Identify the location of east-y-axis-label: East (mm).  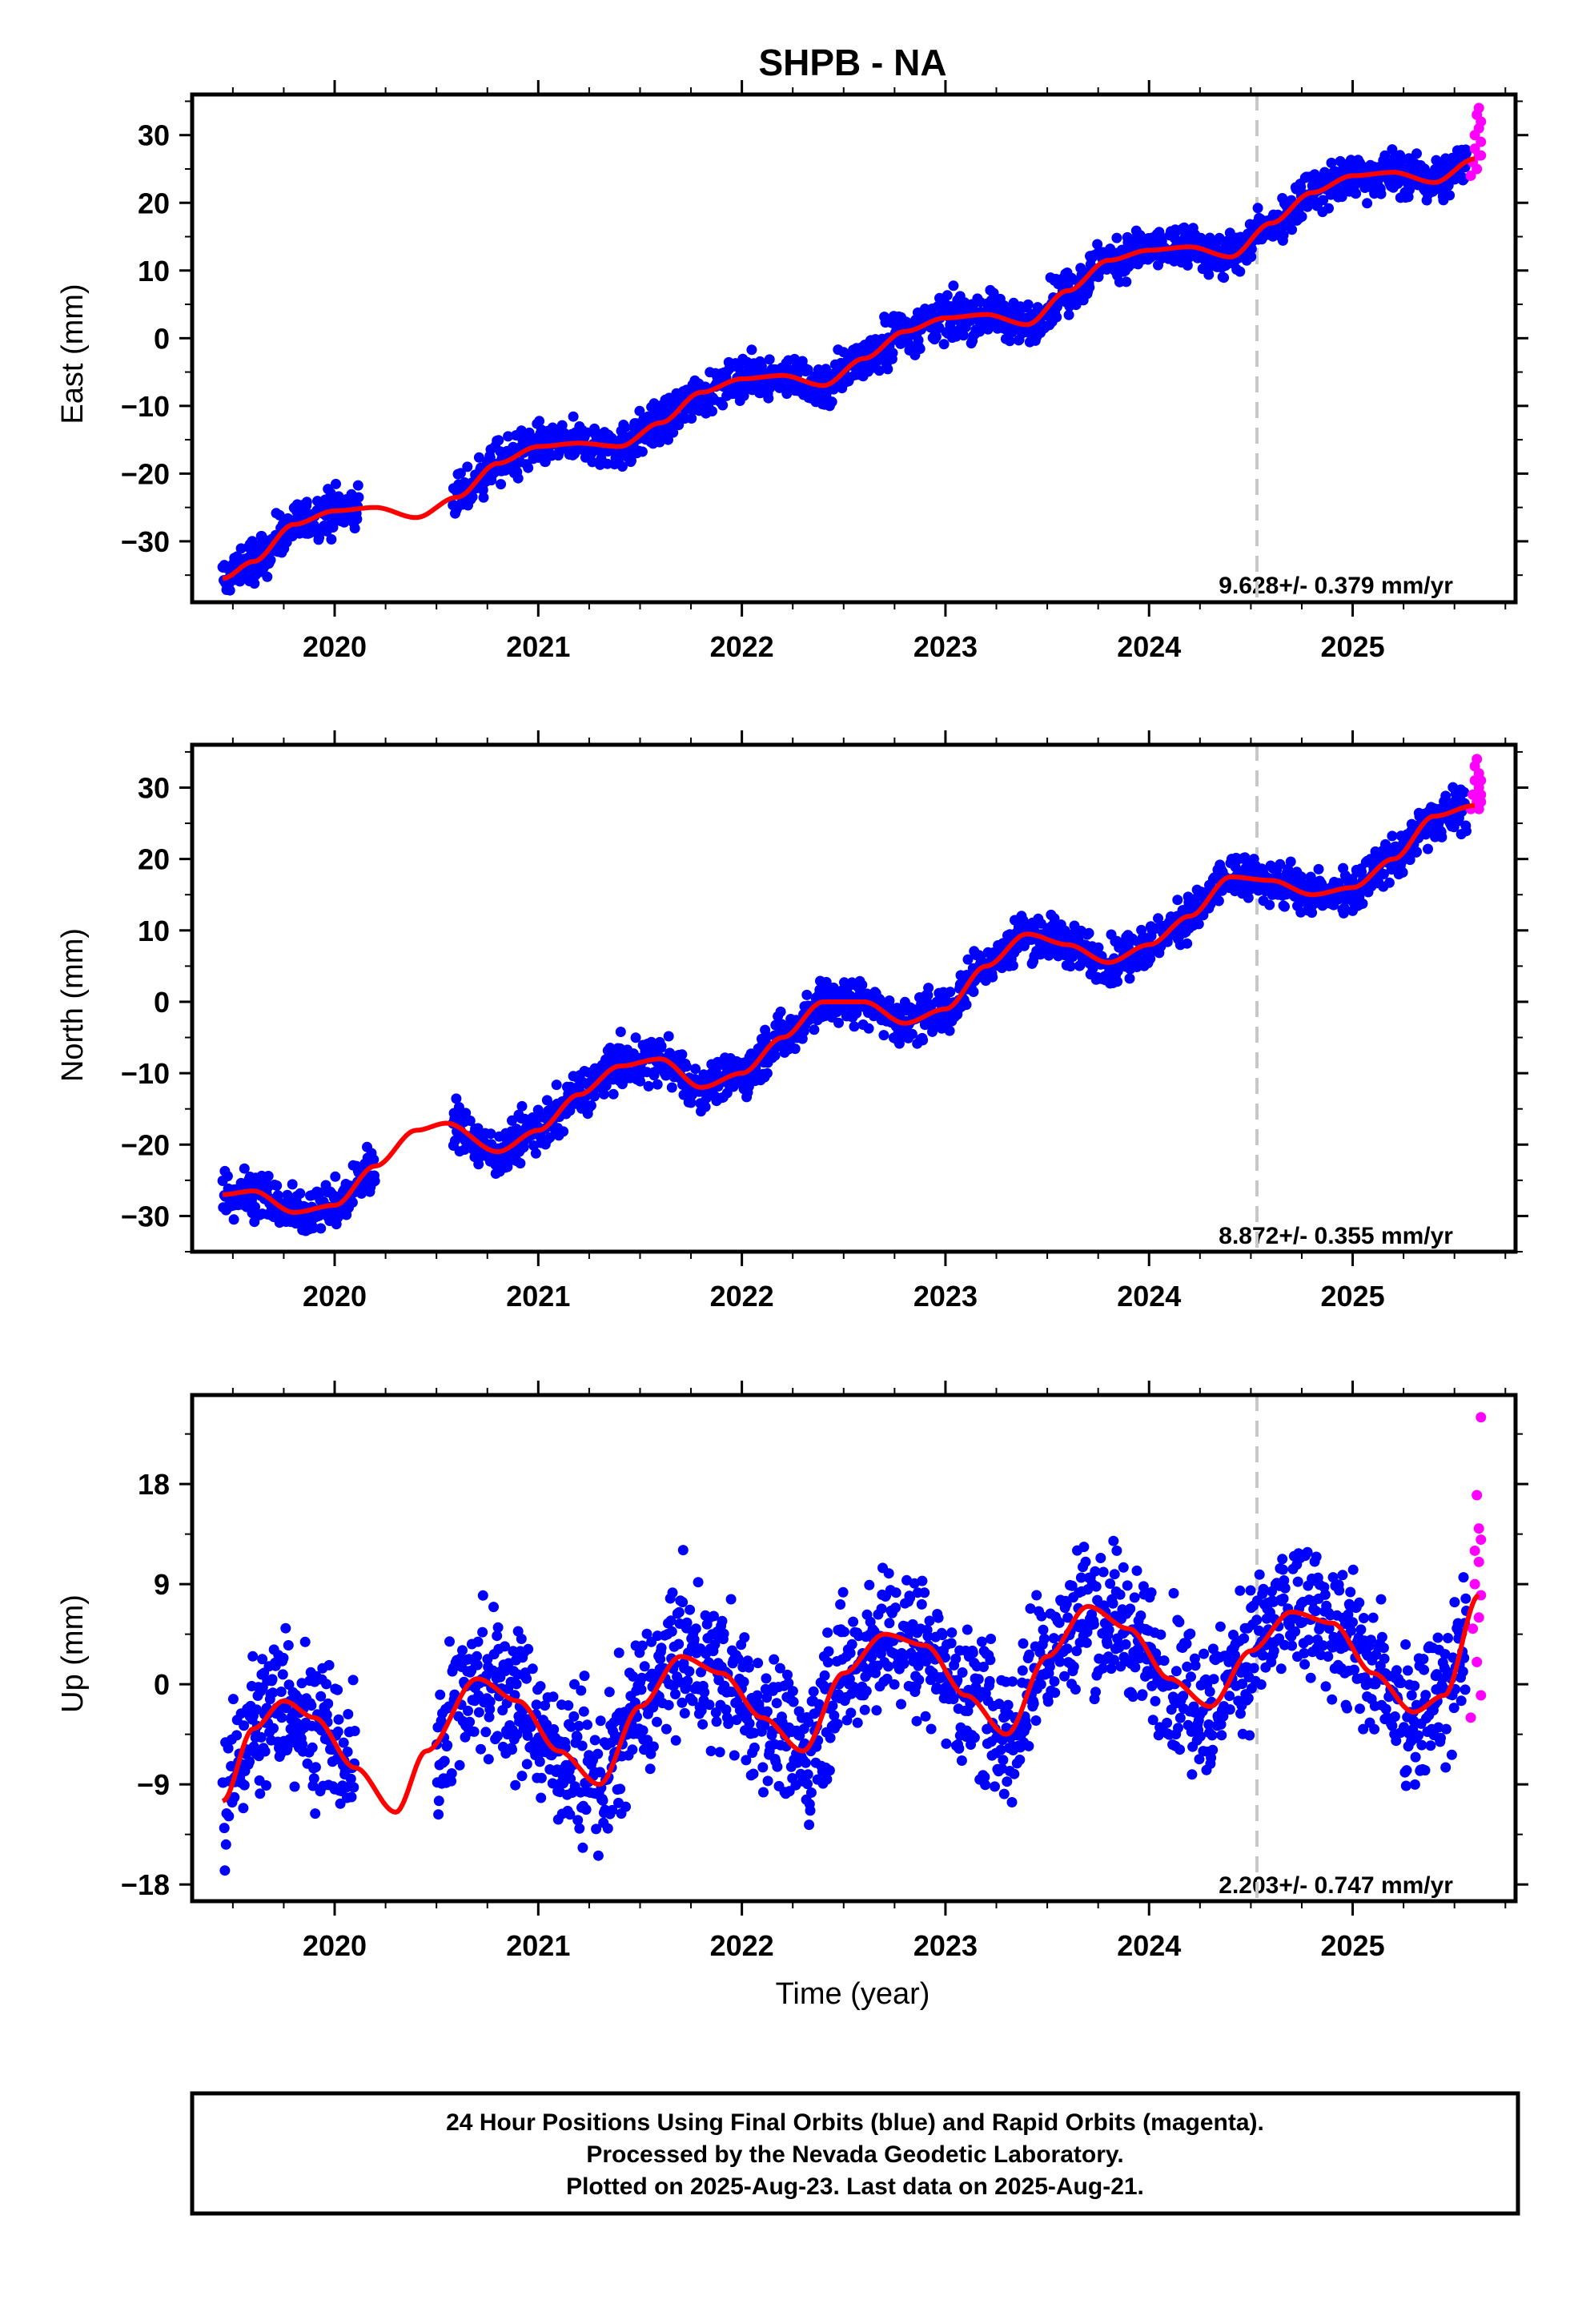
(73, 353).